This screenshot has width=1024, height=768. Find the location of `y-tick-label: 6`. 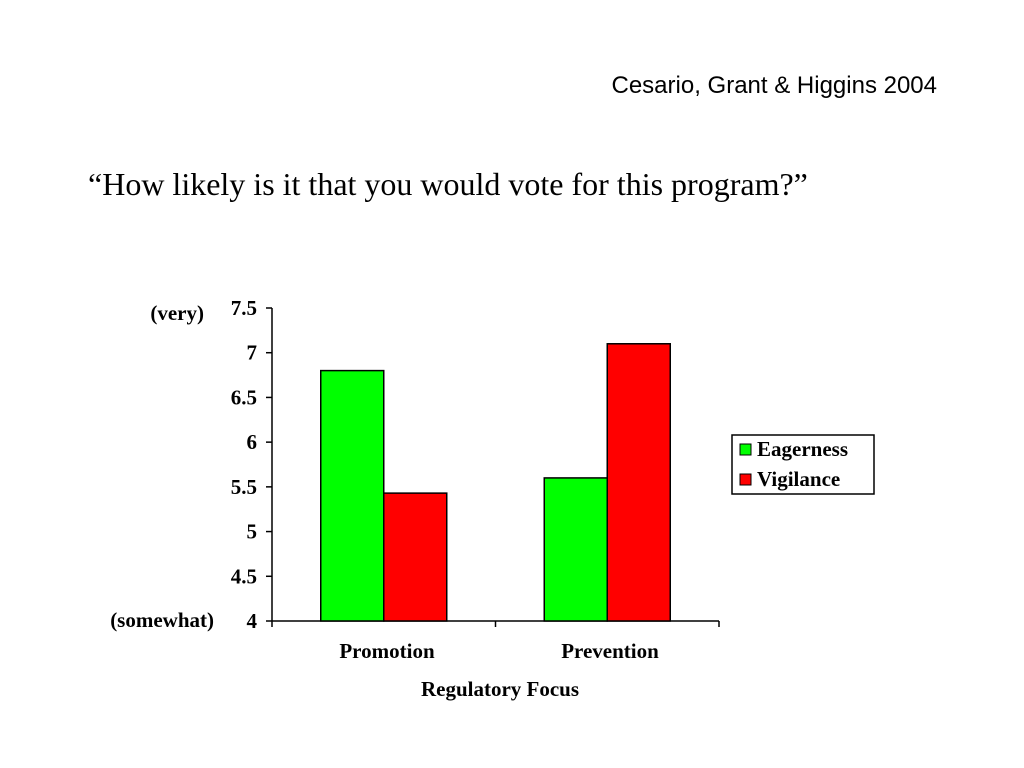

y-tick-label: 6 is located at coordinates (252, 442).